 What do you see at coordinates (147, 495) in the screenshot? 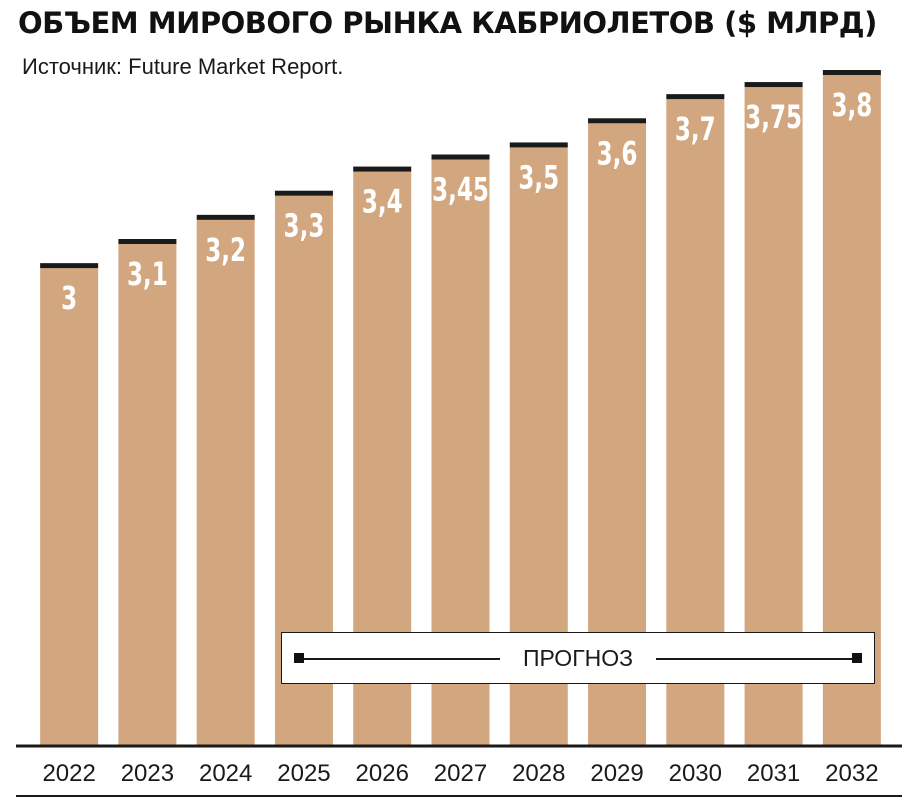
I see `bar-2023` at bounding box center [147, 495].